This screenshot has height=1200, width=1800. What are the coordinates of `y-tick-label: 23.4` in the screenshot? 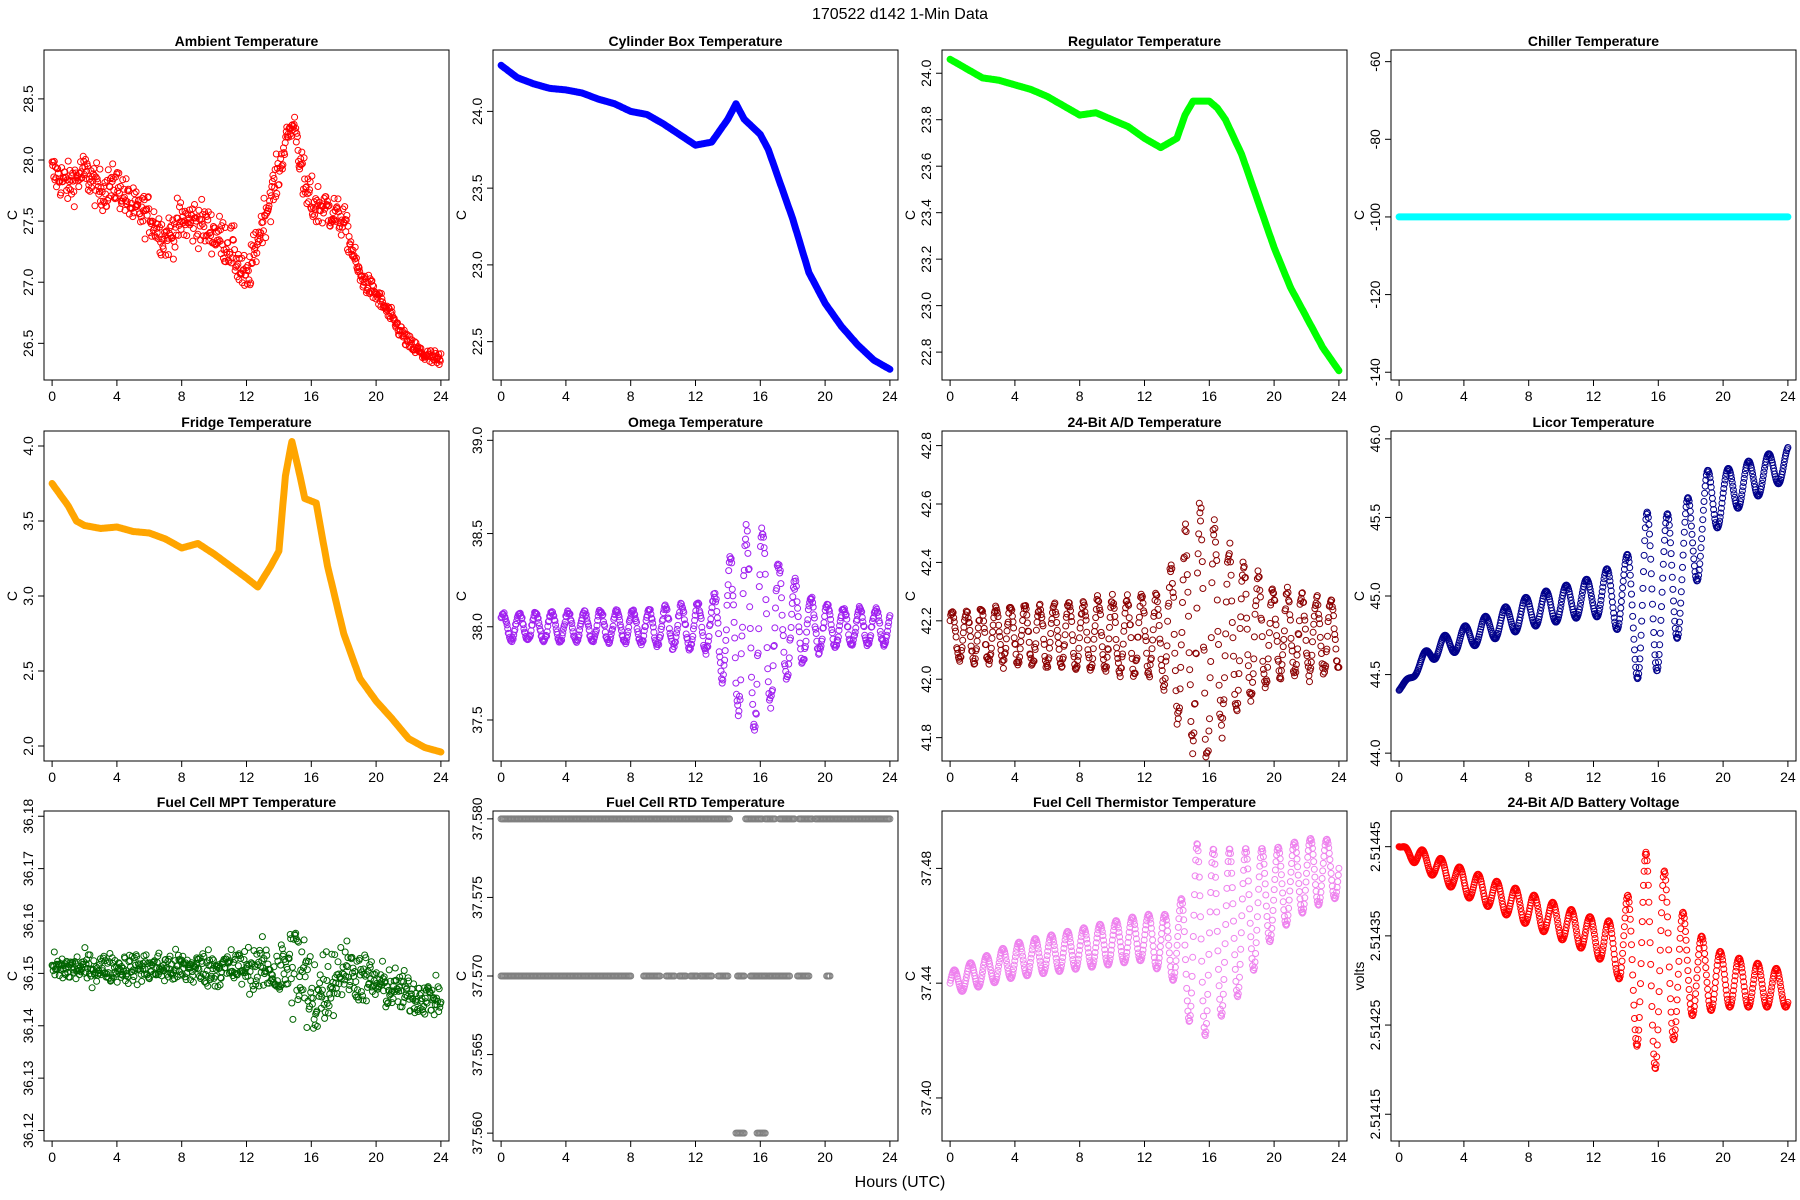 It's located at (926, 212).